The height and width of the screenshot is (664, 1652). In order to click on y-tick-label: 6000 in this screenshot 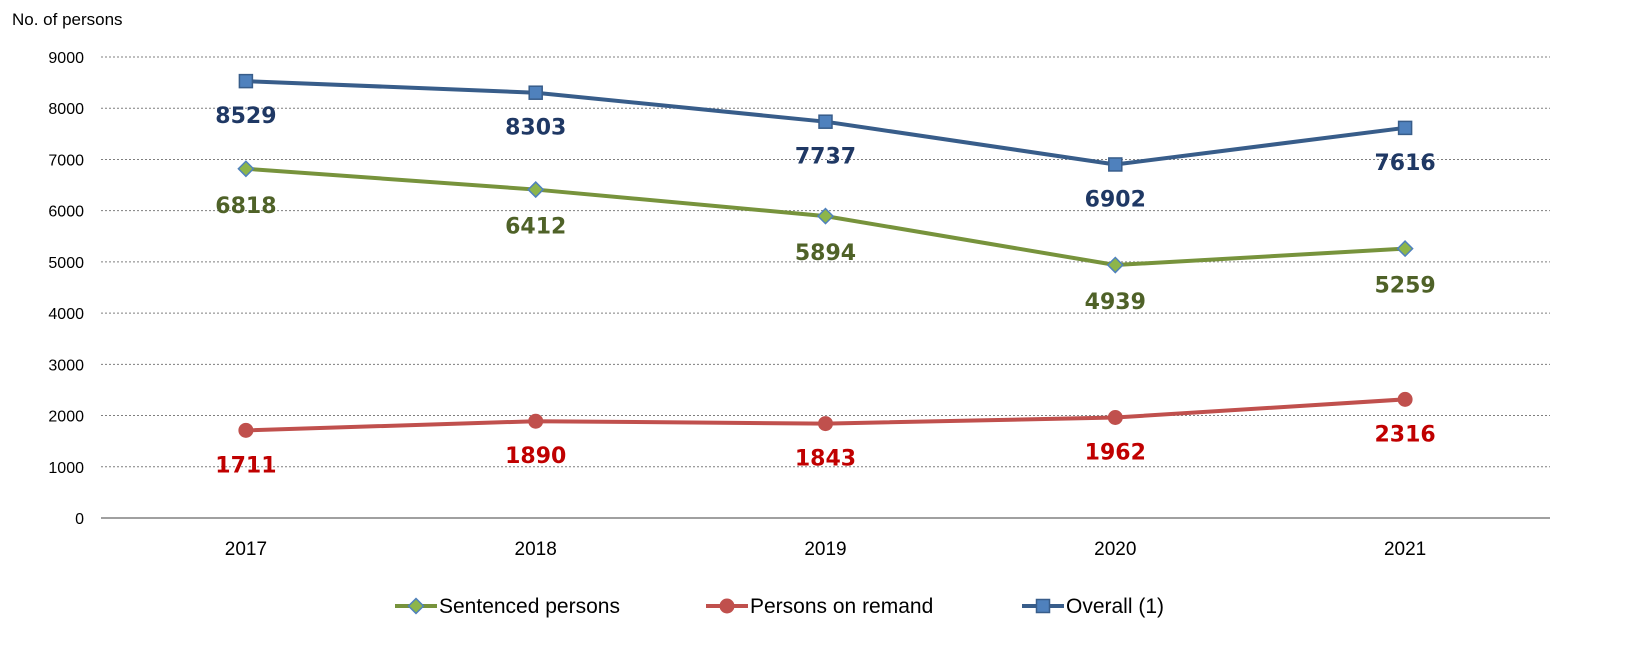, I will do `click(66, 212)`.